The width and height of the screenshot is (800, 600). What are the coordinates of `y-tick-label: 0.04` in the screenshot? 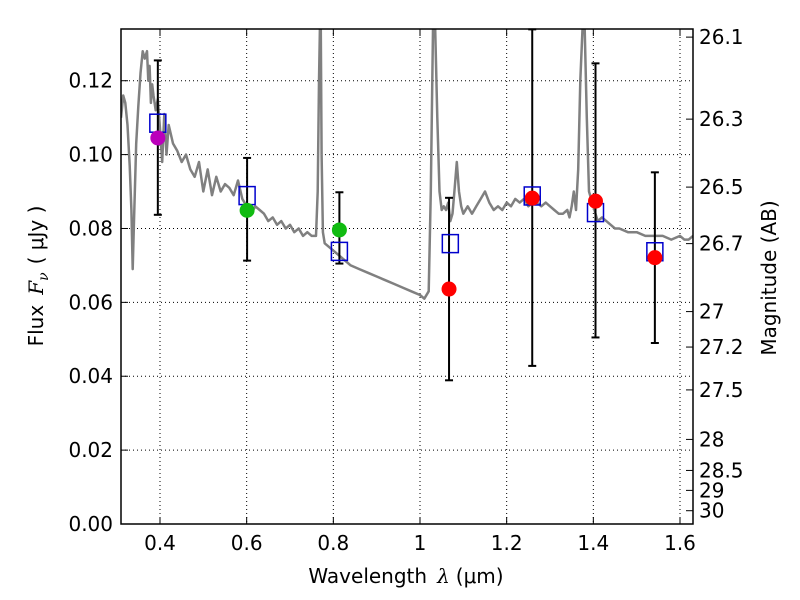 It's located at (90, 376).